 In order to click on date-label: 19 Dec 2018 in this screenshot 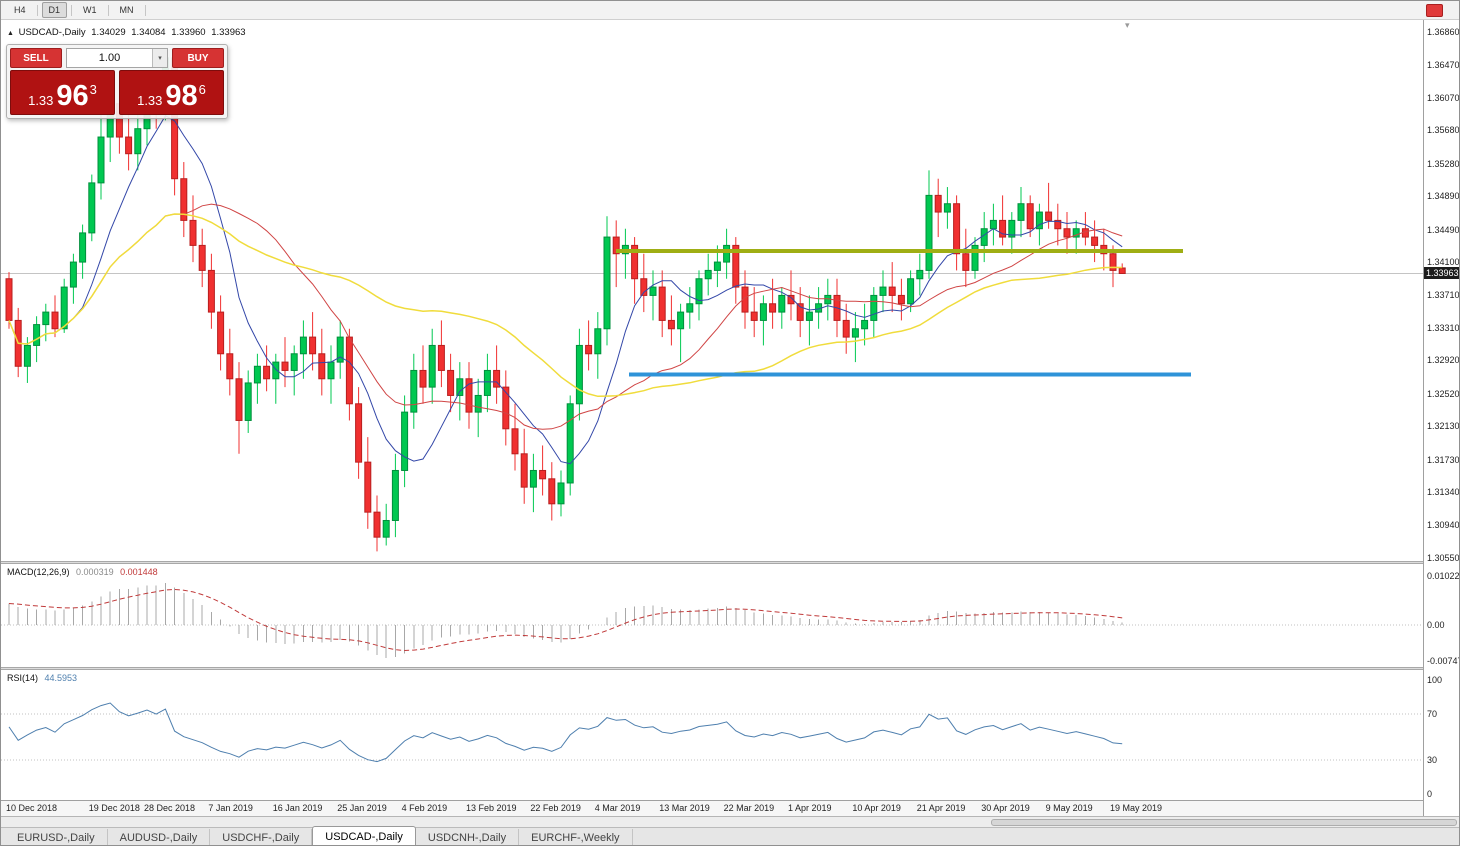, I will do `click(114, 808)`.